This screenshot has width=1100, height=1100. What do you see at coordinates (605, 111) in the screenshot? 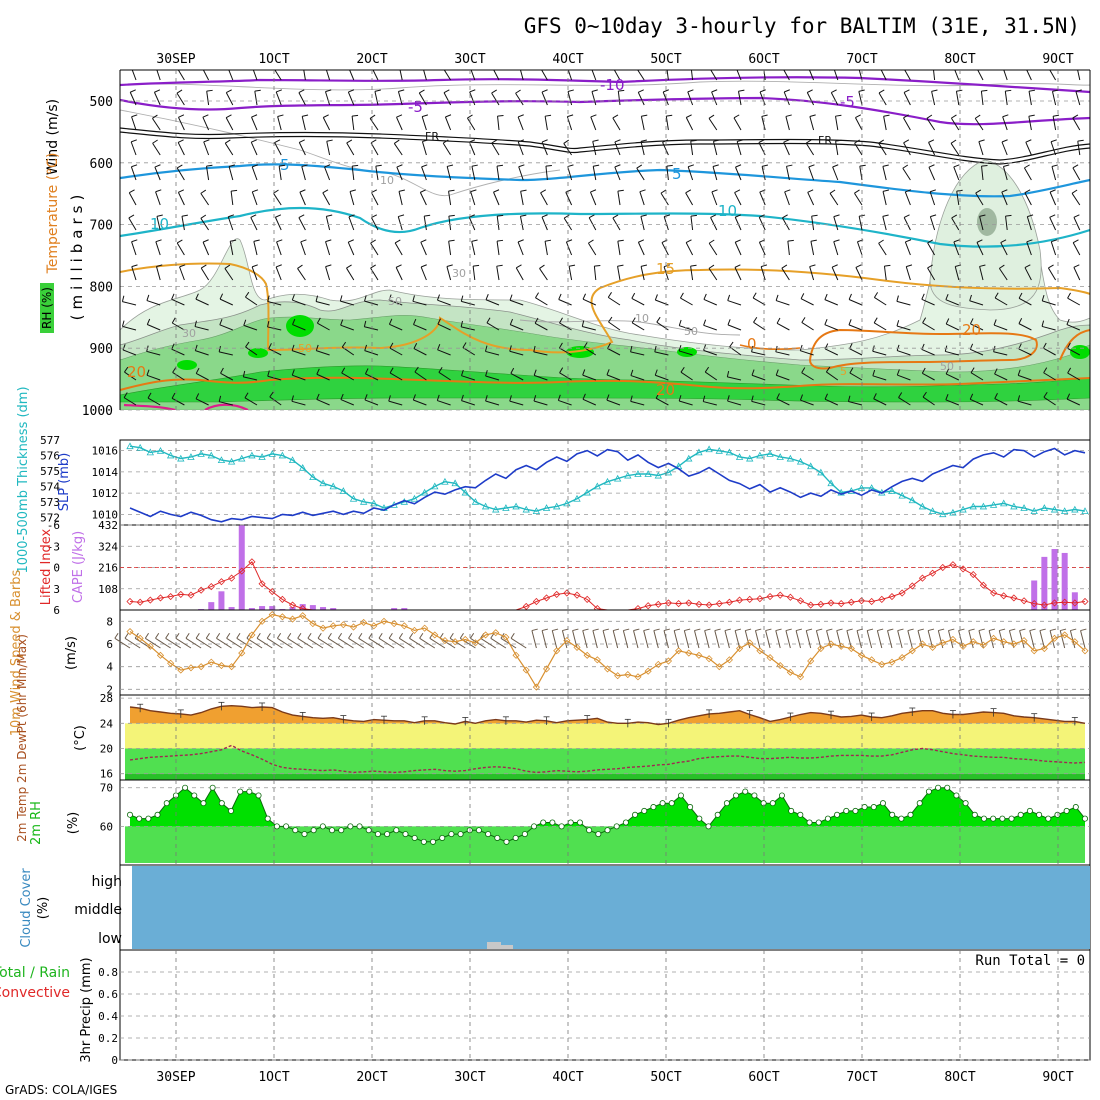
I see `temp-contour-minus5` at bounding box center [605, 111].